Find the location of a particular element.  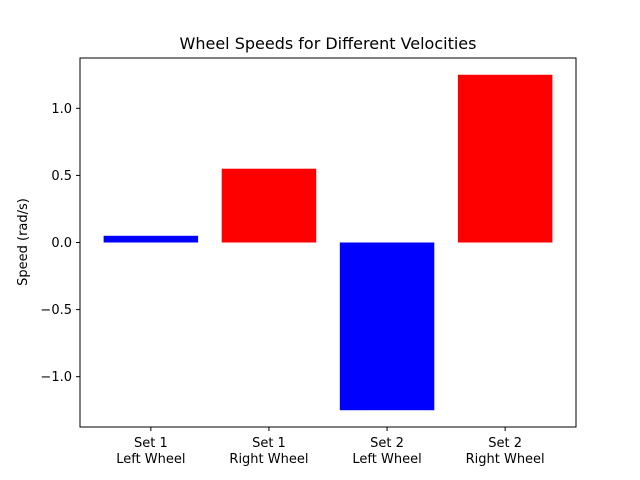

chart-title: Wheel Speeds for Different Velocities is located at coordinates (328, 43).